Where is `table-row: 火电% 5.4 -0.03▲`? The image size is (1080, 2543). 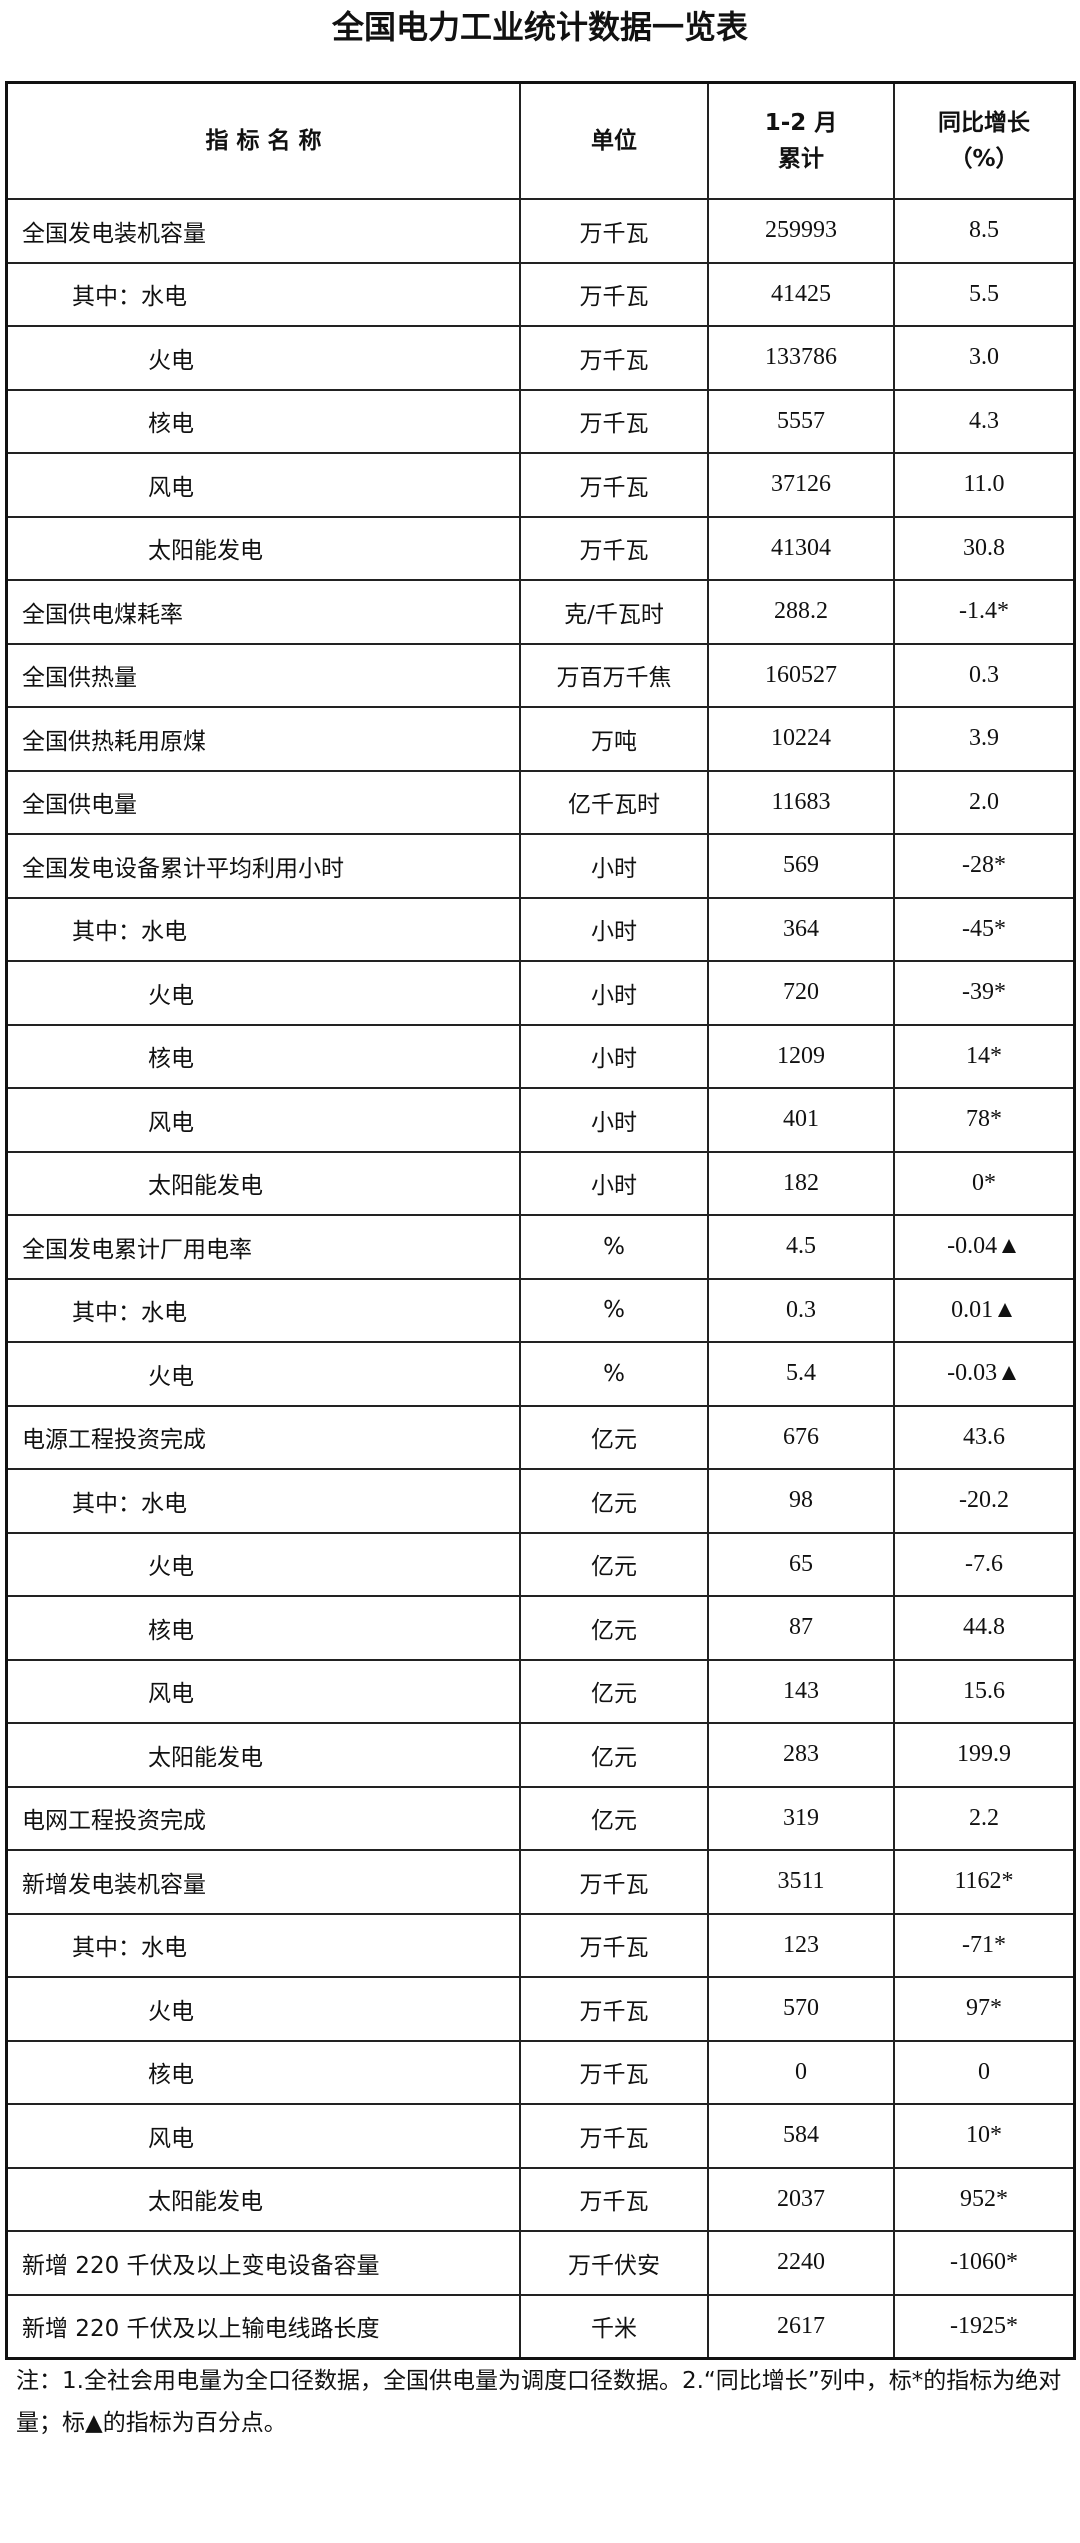
table-row: 火电% 5.4 -0.03▲ is located at coordinates (540, 1374).